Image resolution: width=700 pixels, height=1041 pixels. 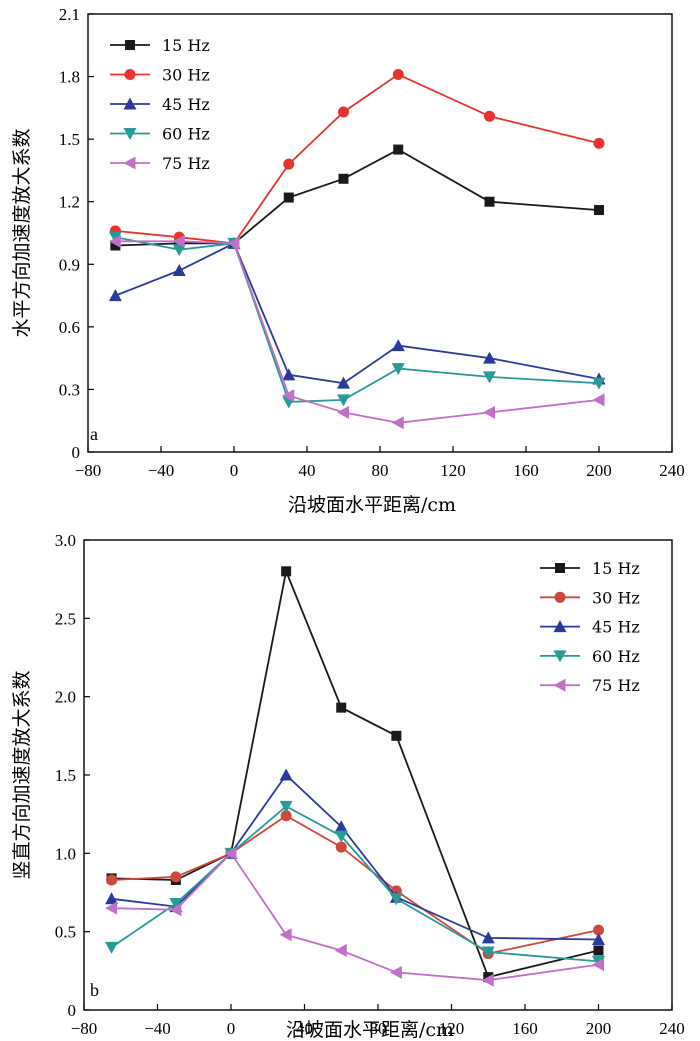 What do you see at coordinates (672, 470) in the screenshot?
I see `chart-a-x-tick-label: 240` at bounding box center [672, 470].